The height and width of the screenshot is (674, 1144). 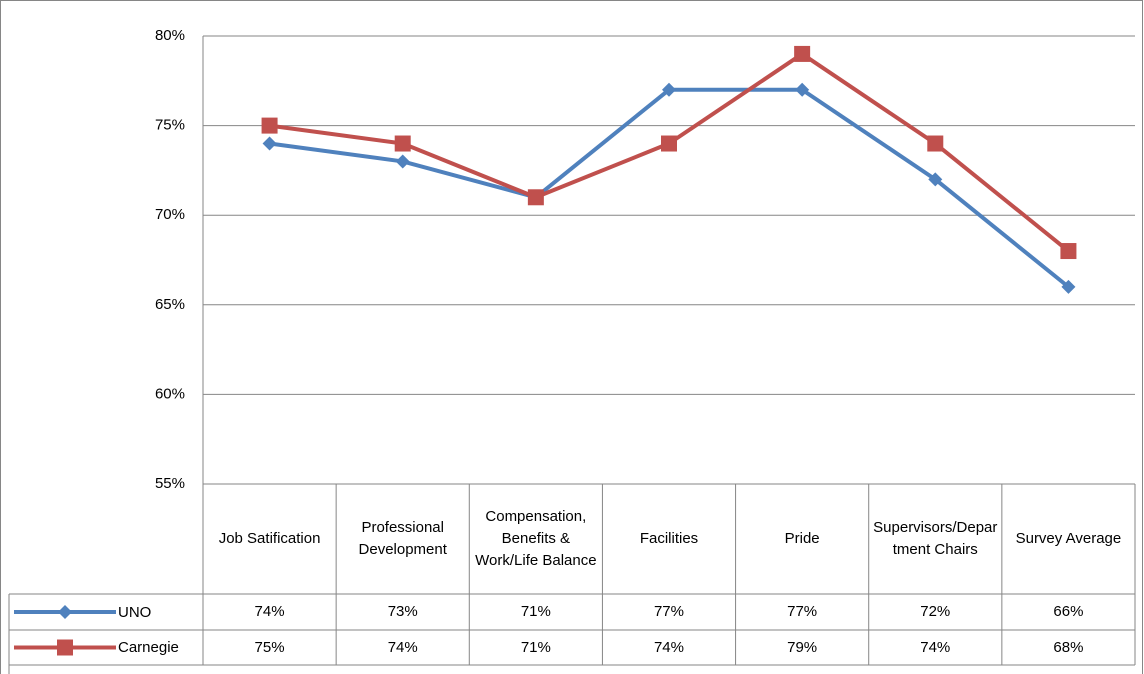 What do you see at coordinates (402, 538) in the screenshot?
I see `category-label: Professional Development` at bounding box center [402, 538].